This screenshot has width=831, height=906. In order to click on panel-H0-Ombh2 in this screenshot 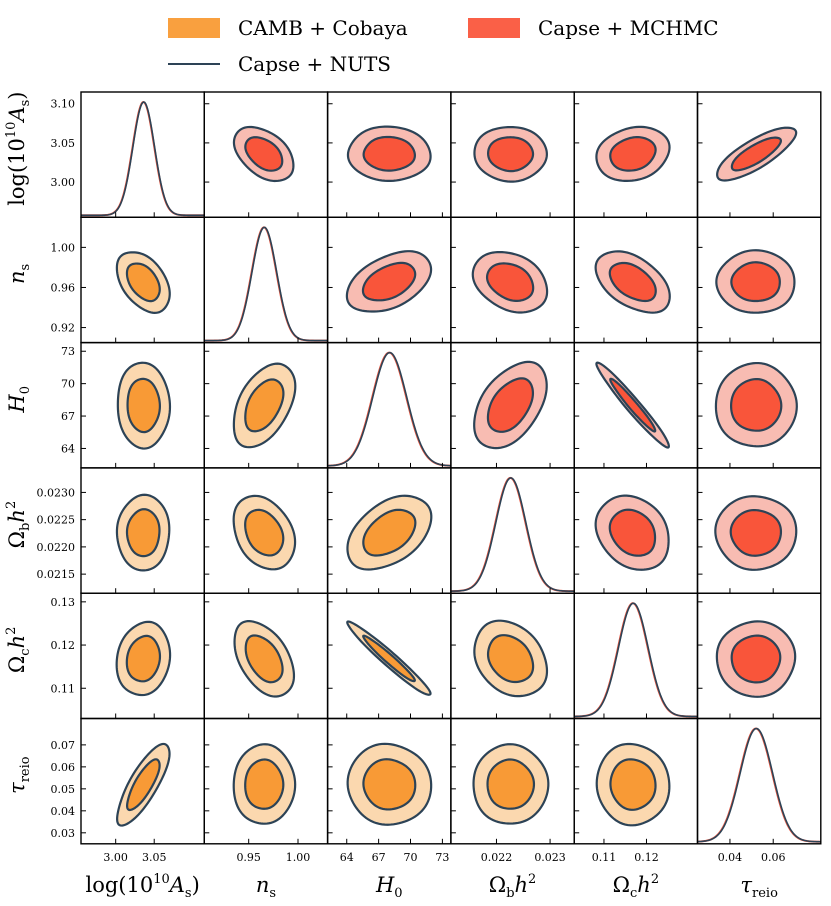, I will do `click(512, 405)`.